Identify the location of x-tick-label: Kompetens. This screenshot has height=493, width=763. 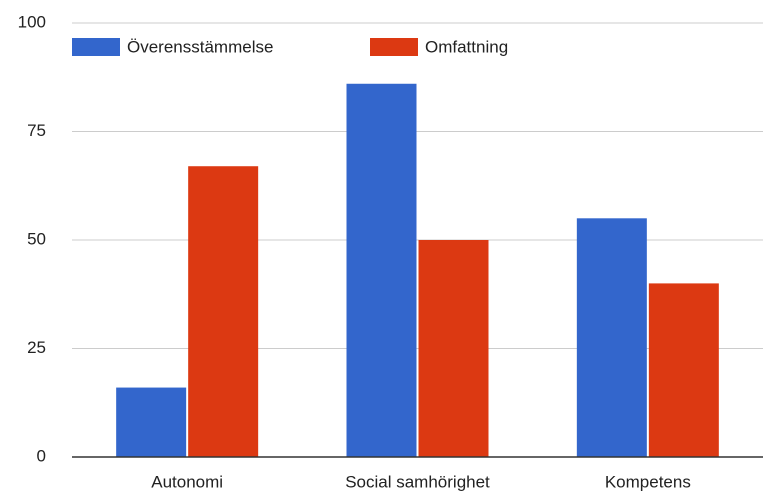
(648, 481).